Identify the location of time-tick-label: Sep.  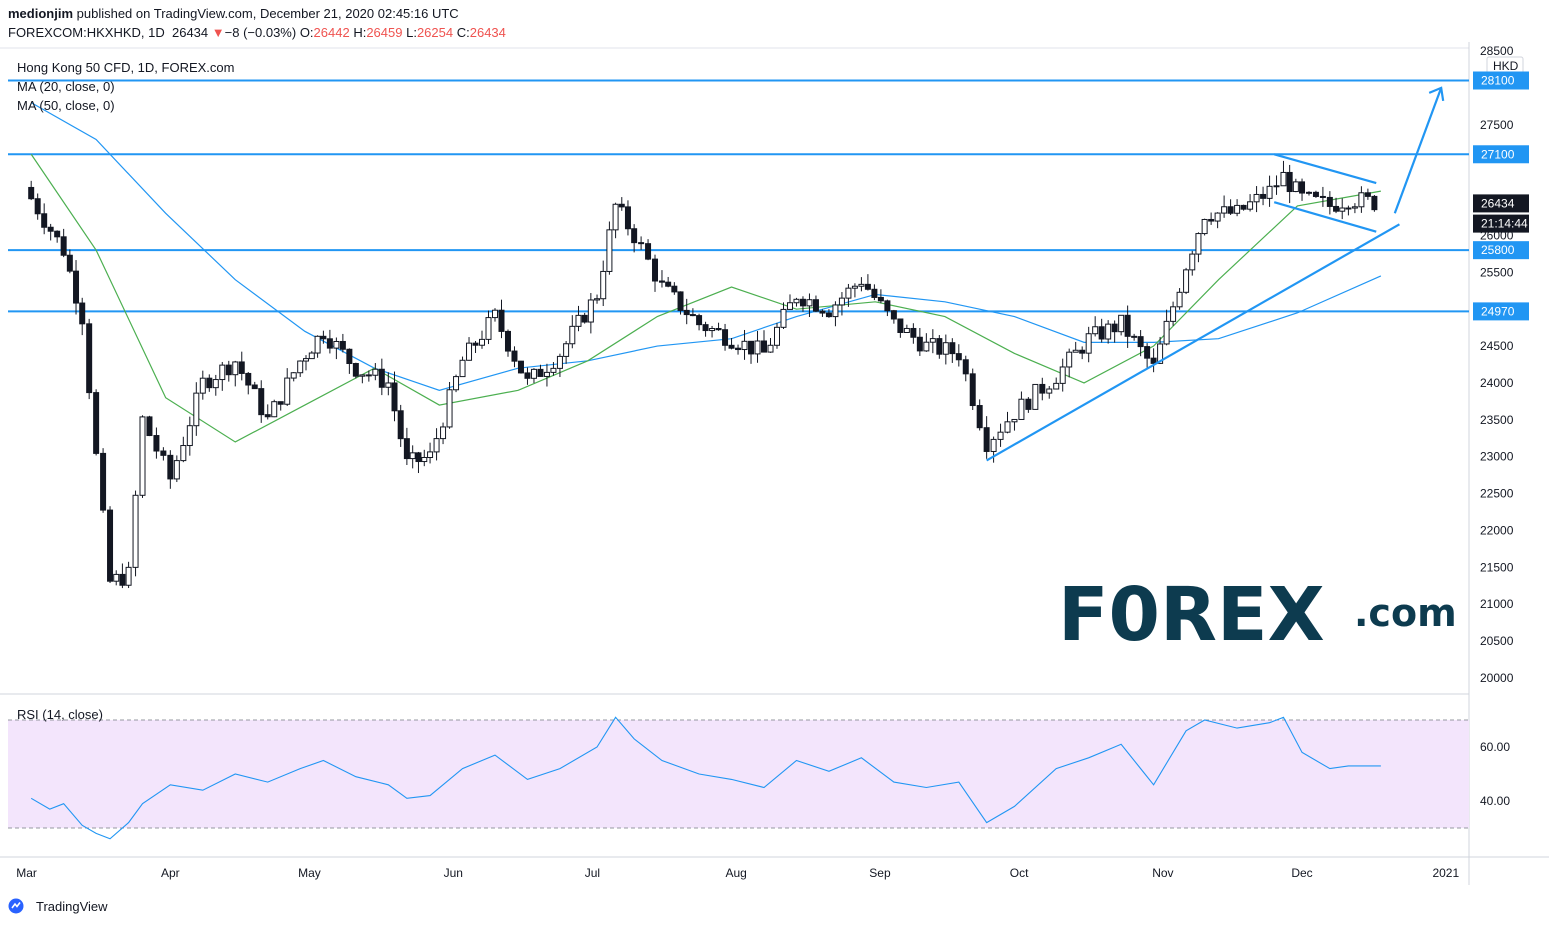
(880, 873).